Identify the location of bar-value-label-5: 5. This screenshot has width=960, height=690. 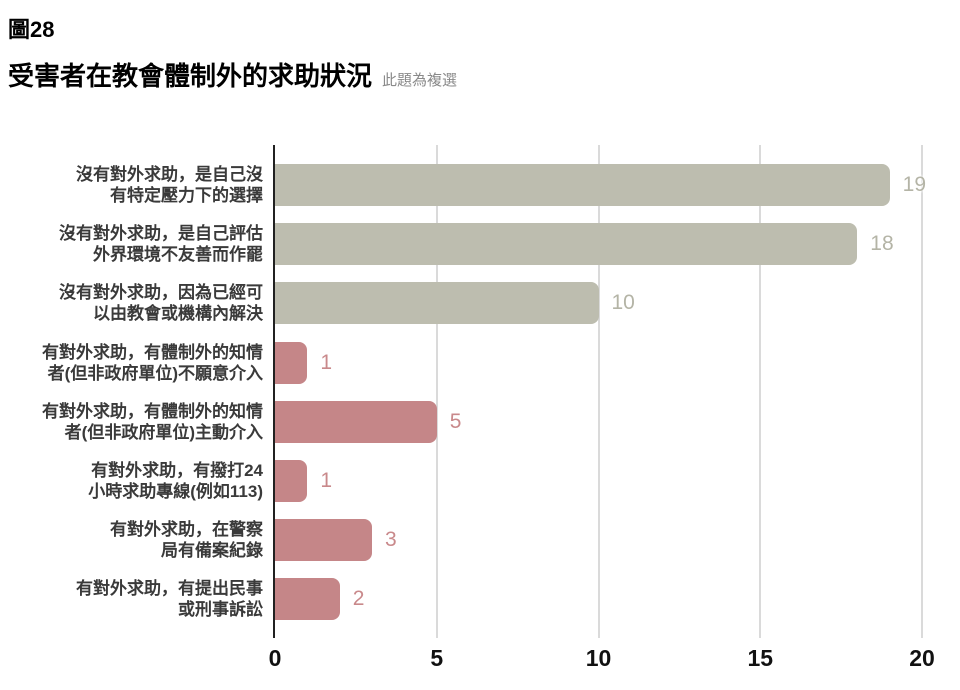
(455, 421).